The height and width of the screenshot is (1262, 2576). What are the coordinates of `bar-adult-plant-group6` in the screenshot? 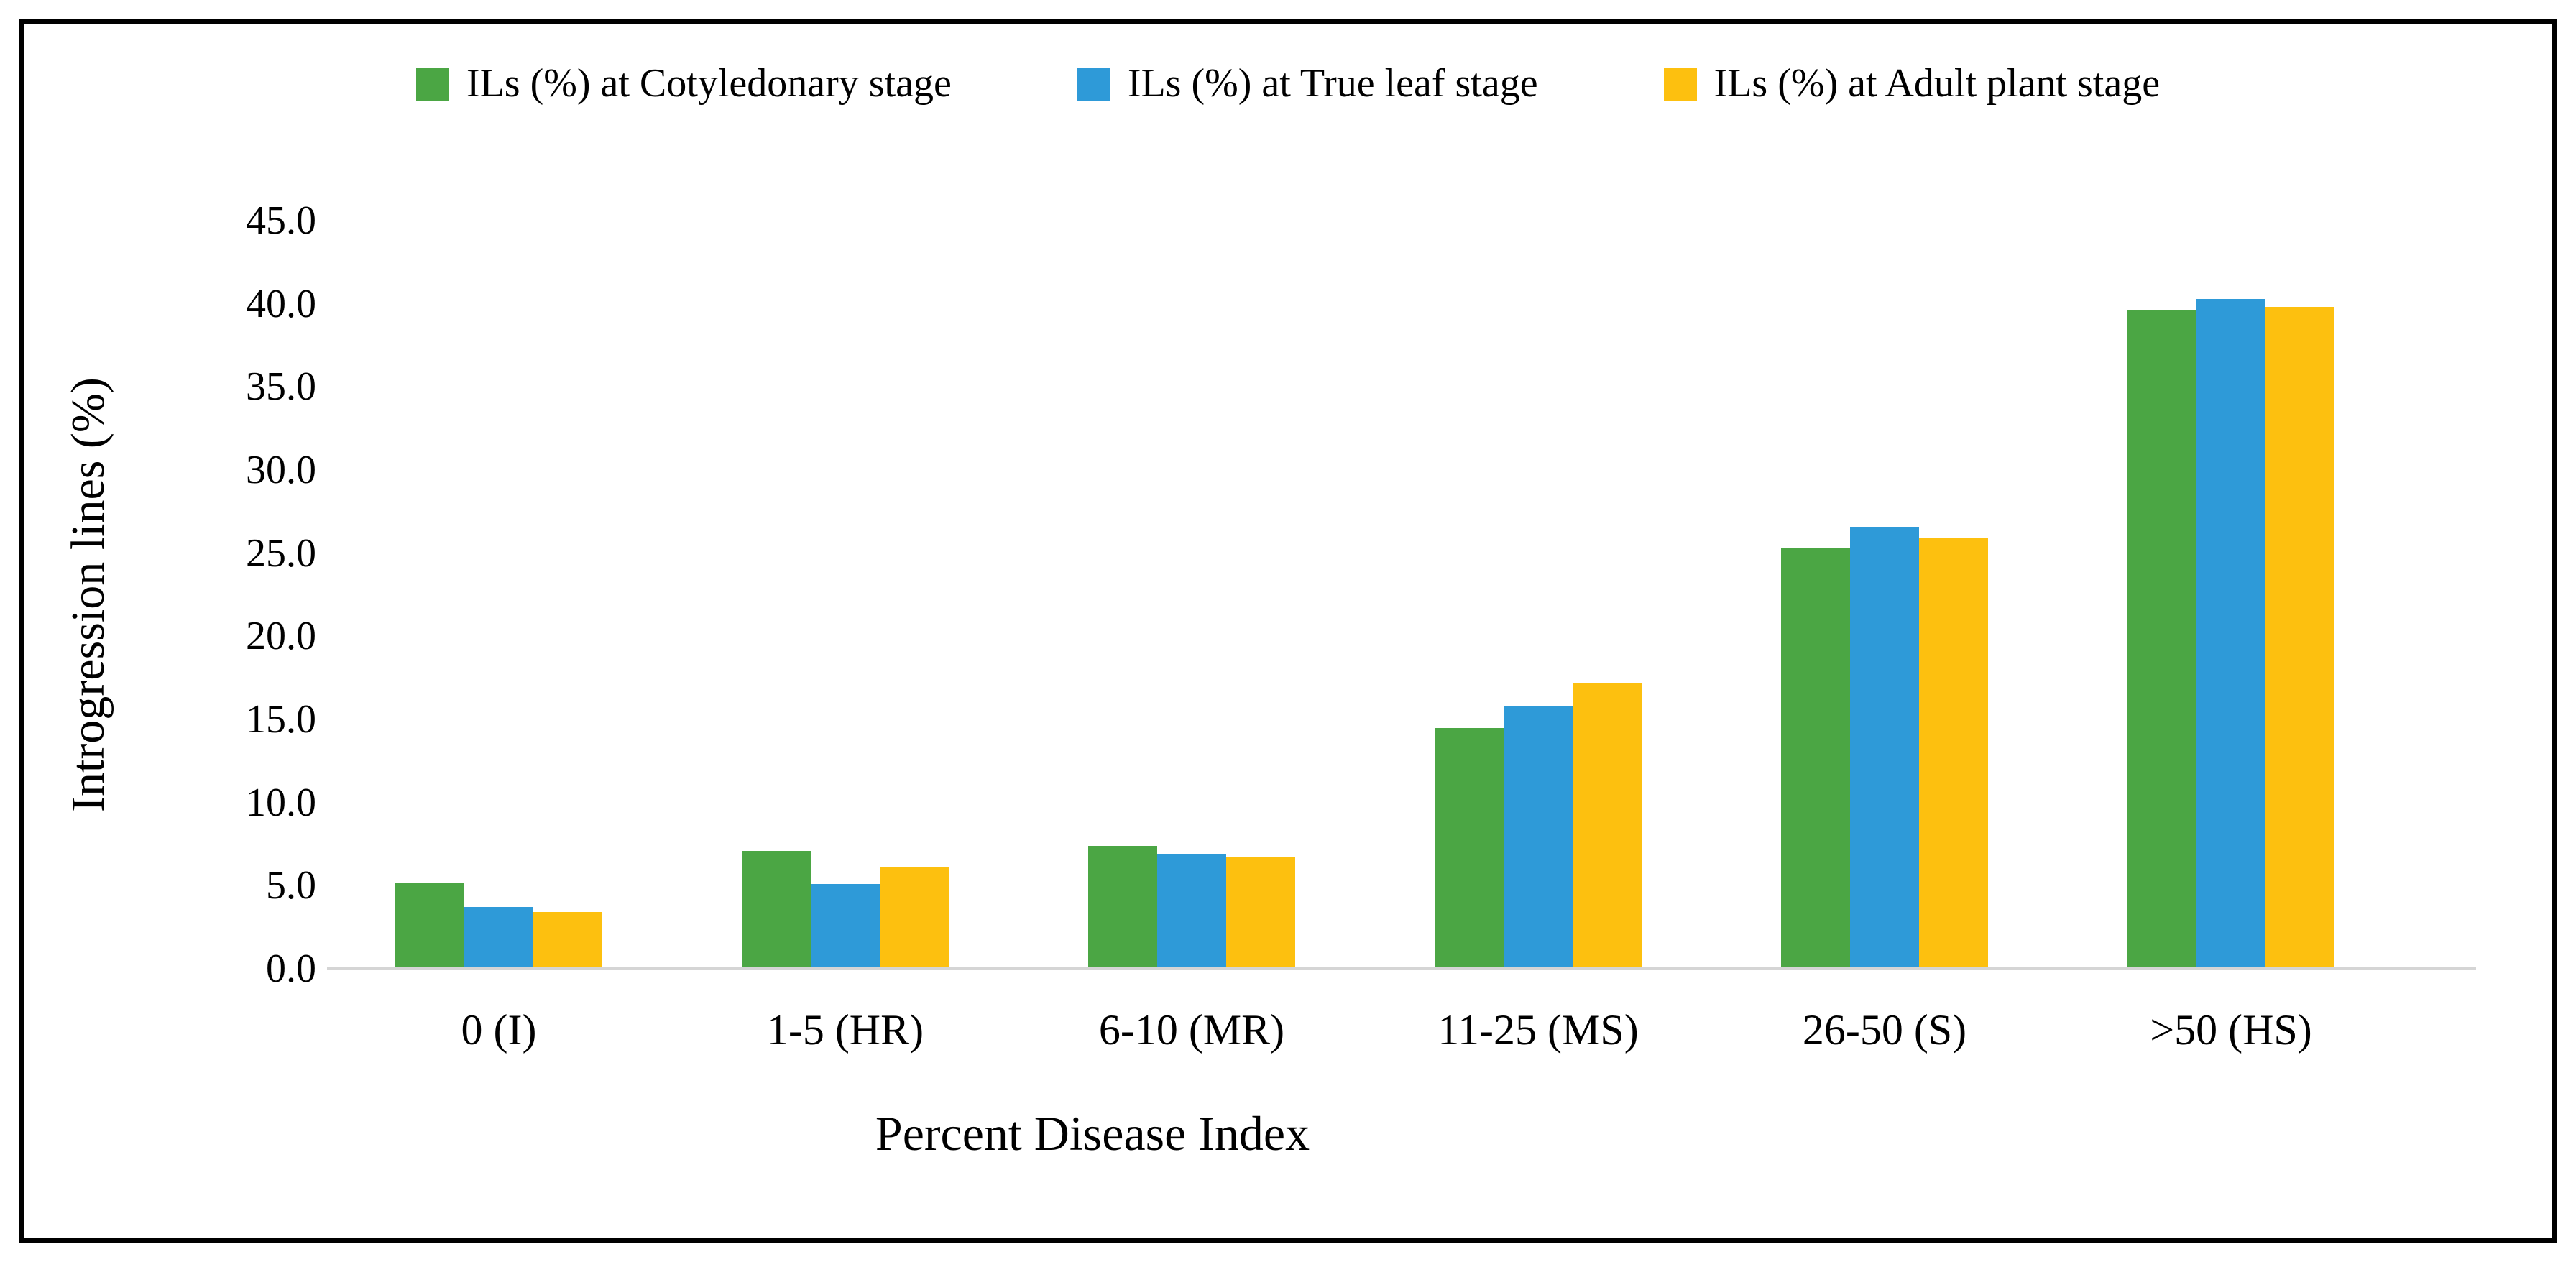 It's located at (2300, 638).